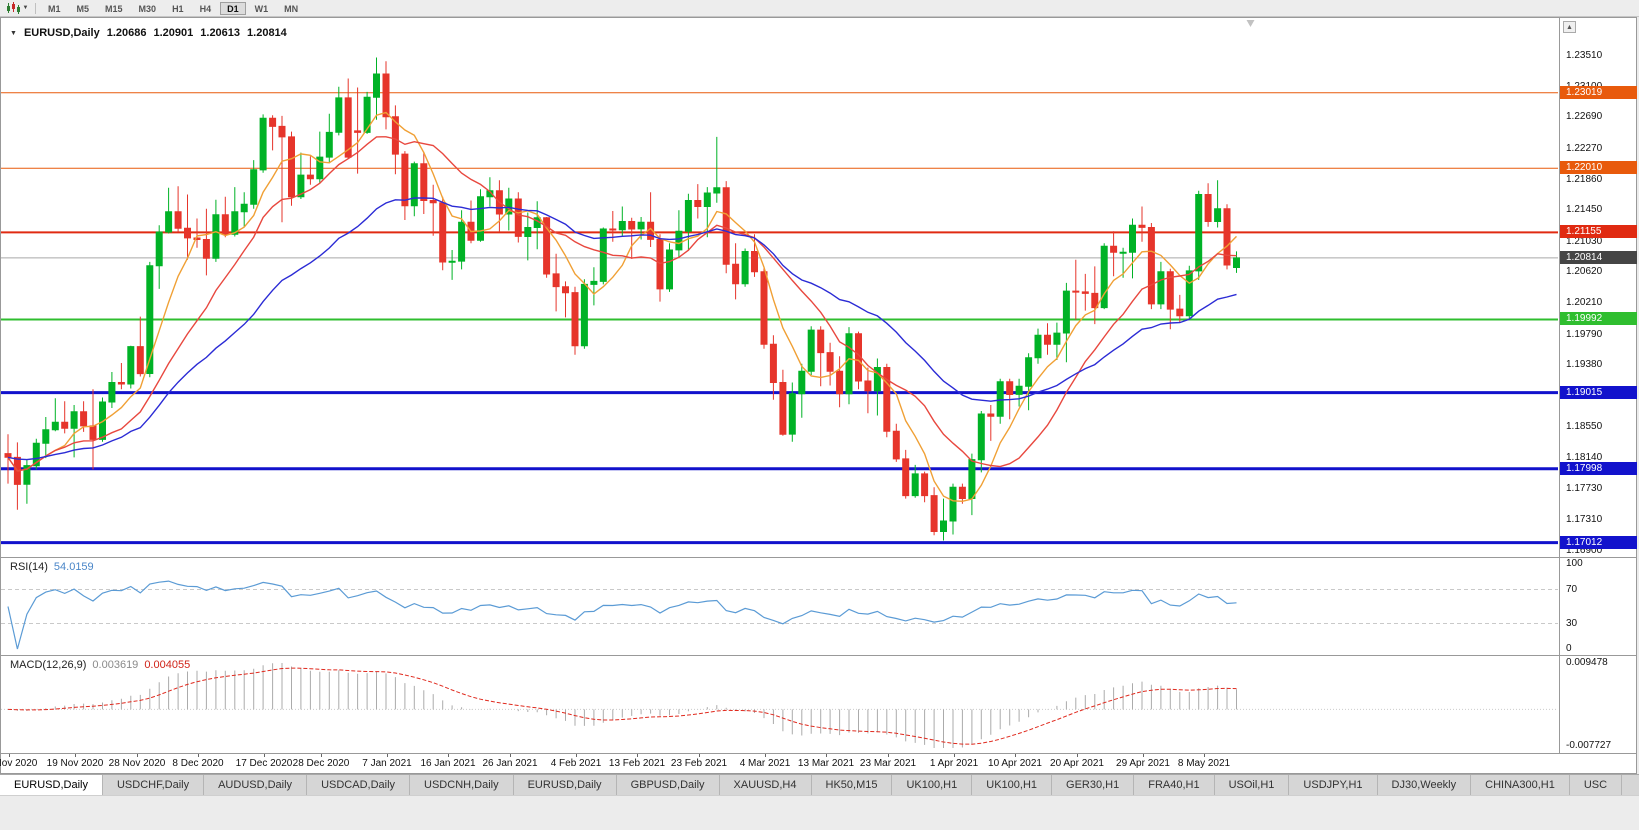 The image size is (1639, 830). I want to click on date-axis-label: 16 Jan 2021, so click(448, 763).